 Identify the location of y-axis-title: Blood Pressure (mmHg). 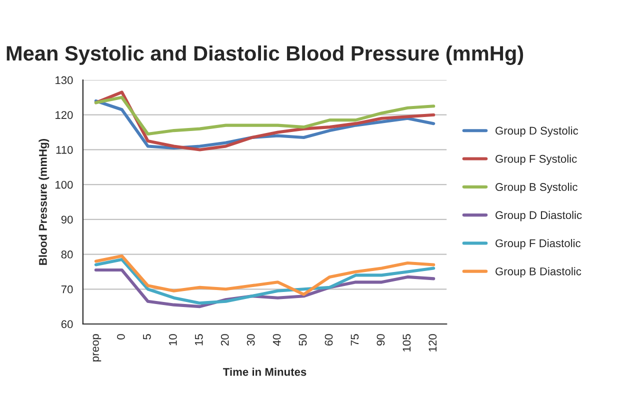
(44, 201).